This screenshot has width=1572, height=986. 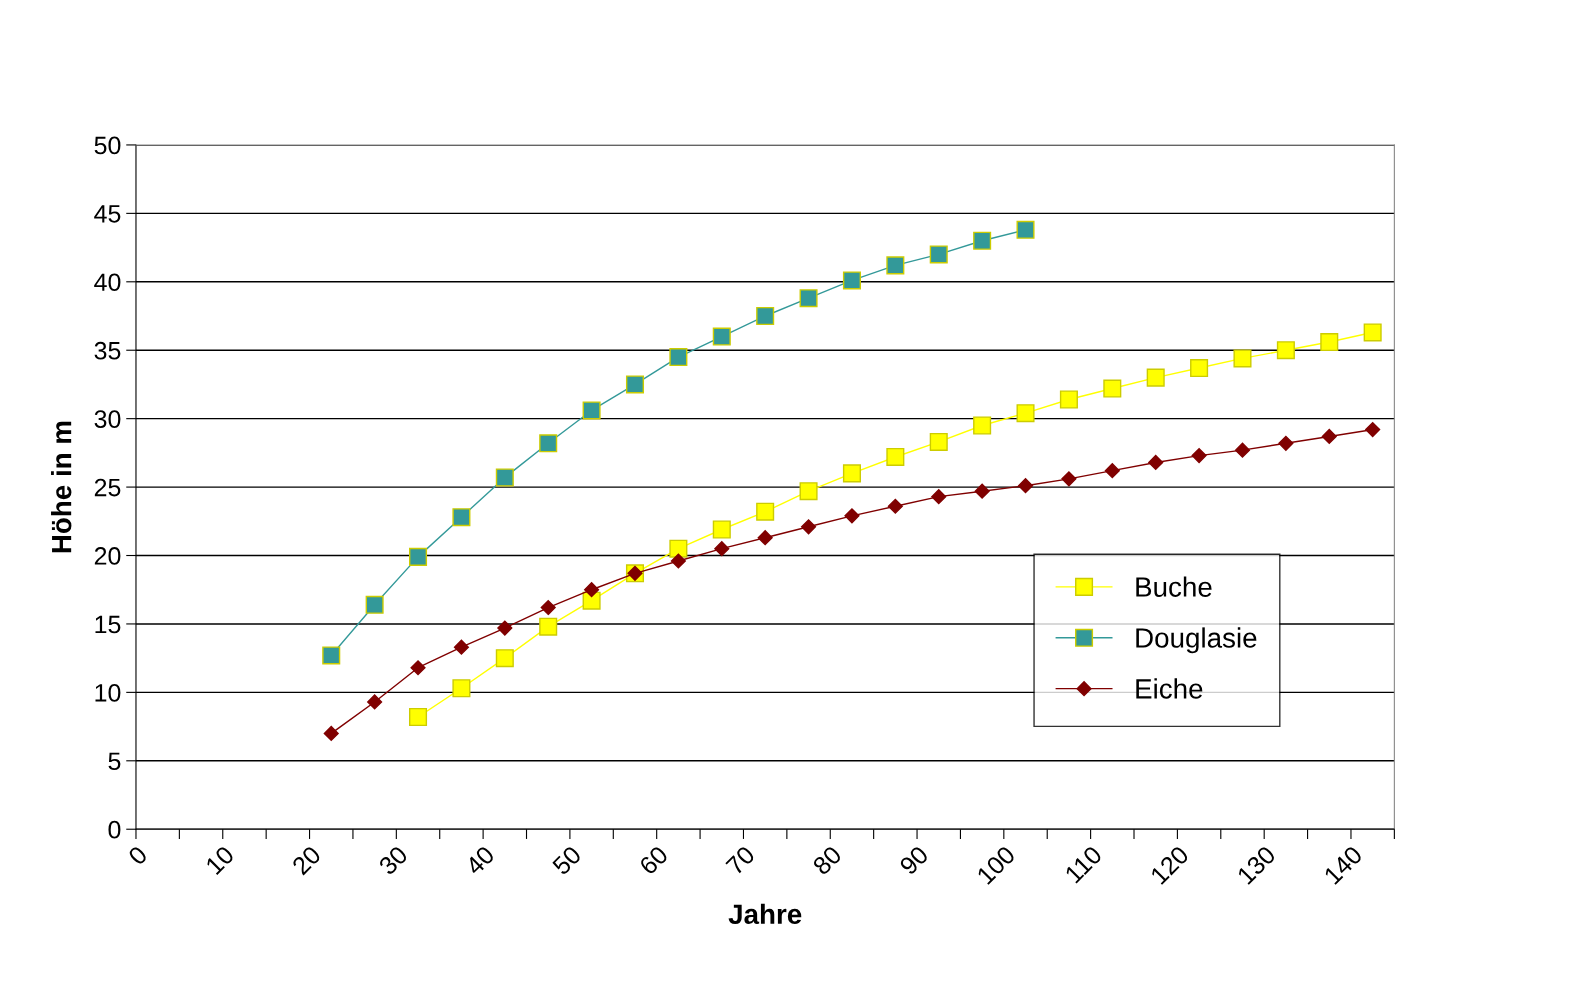 I want to click on x-tick-label: 80, so click(x=827, y=860).